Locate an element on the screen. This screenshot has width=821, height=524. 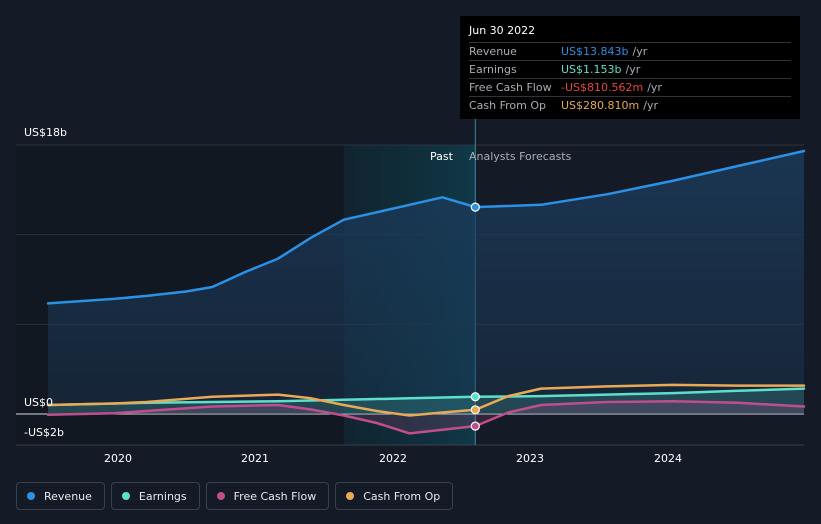
series-line-cash-from-op is located at coordinates (426, 400).